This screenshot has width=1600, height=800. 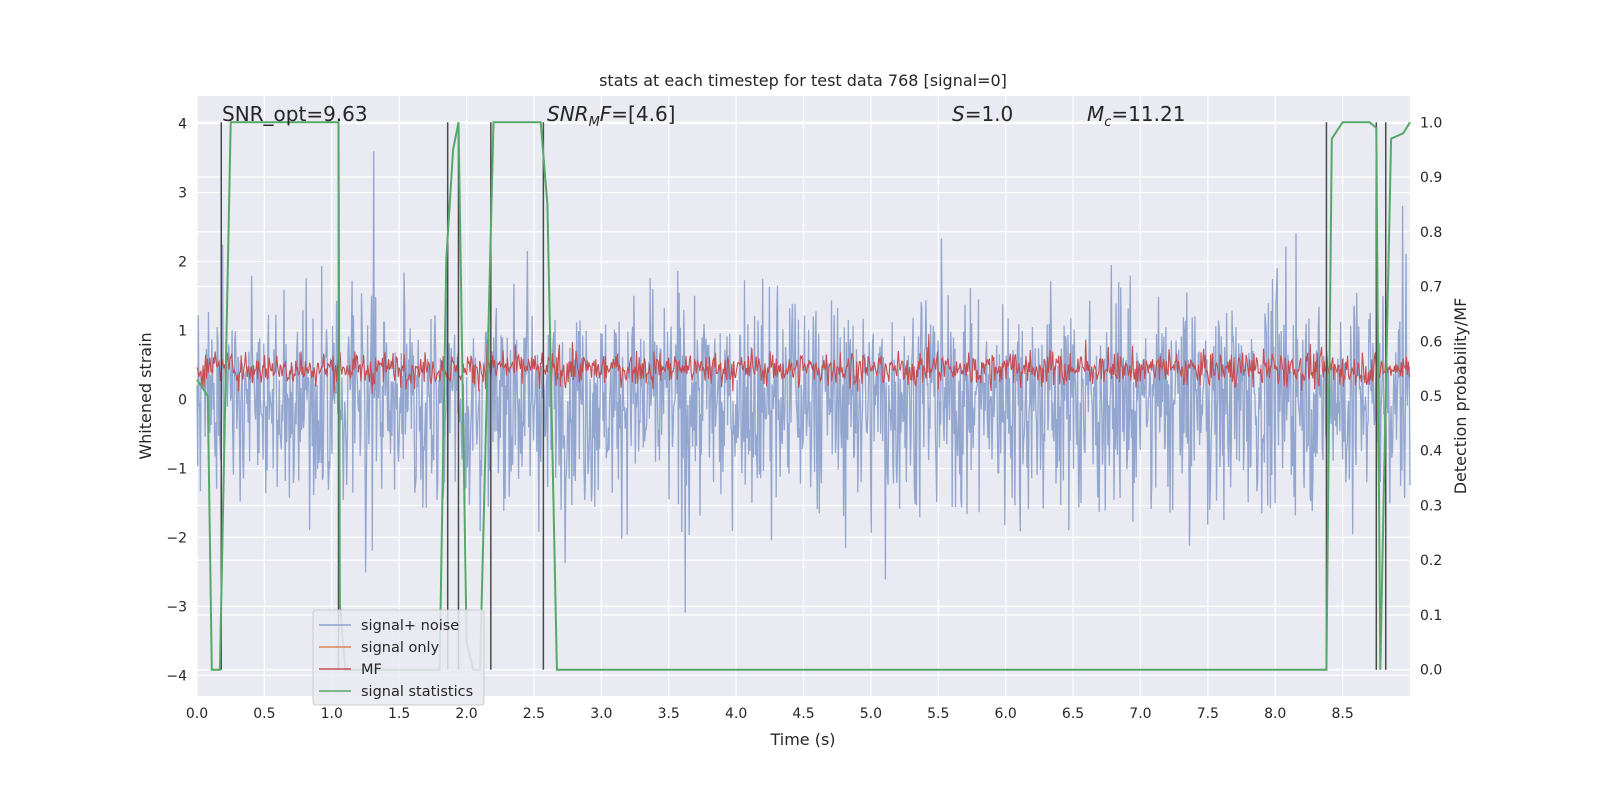 I want to click on legend-box, so click(x=398, y=657).